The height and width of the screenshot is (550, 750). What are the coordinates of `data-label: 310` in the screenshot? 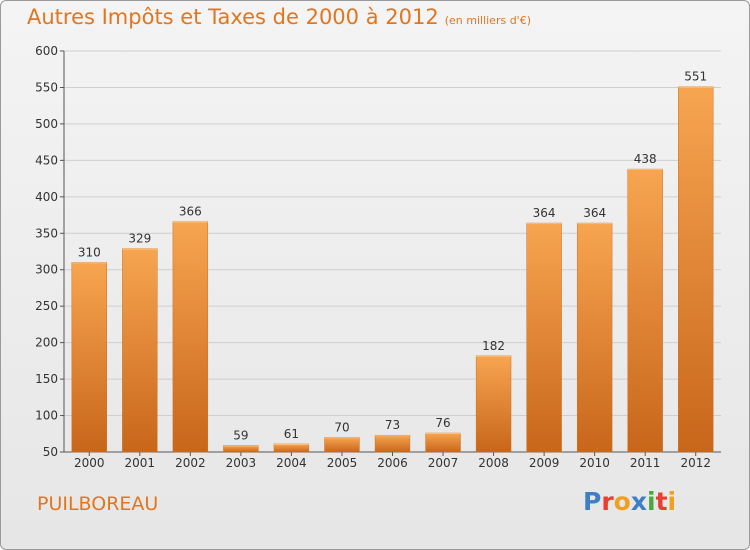 It's located at (89, 252).